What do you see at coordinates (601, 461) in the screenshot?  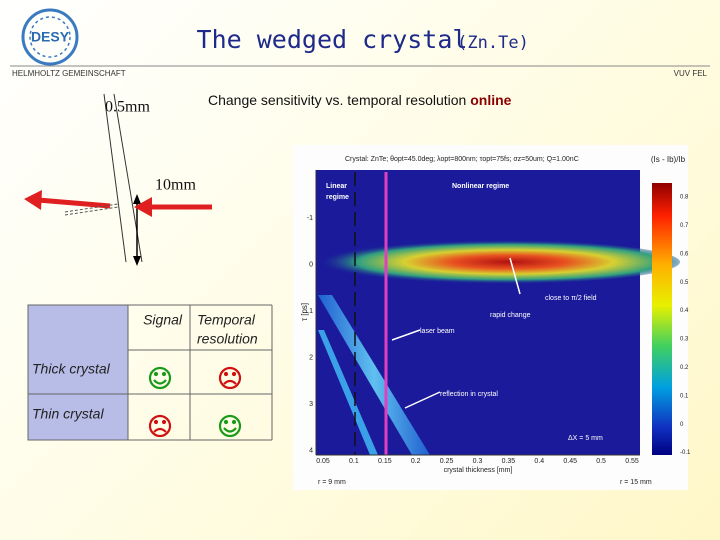 I see `x-tick-label: 0.5` at bounding box center [601, 461].